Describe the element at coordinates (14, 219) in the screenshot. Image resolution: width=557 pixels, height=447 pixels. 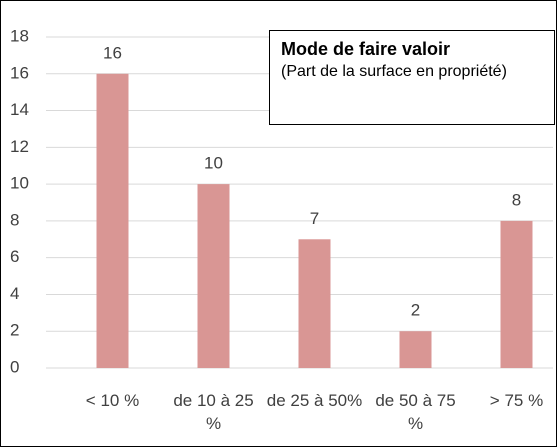
I see `y-tick-label: 8` at that location.